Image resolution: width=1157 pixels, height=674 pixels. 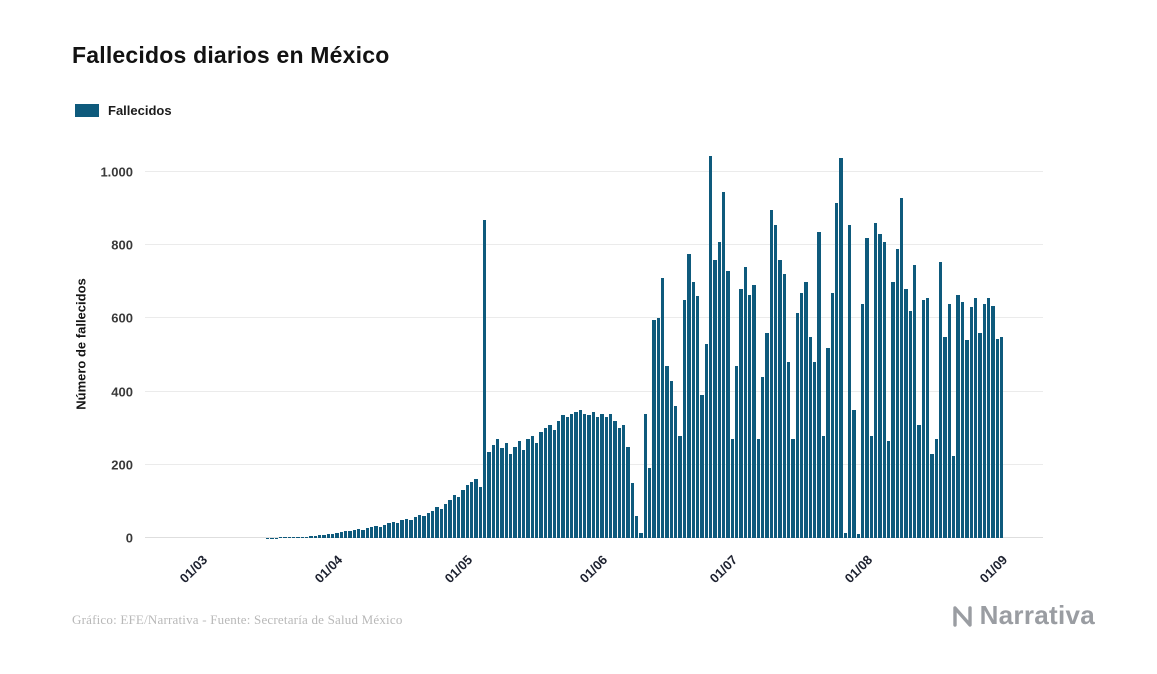 I want to click on x-axis-tick-label: 01/09, so click(x=993, y=569).